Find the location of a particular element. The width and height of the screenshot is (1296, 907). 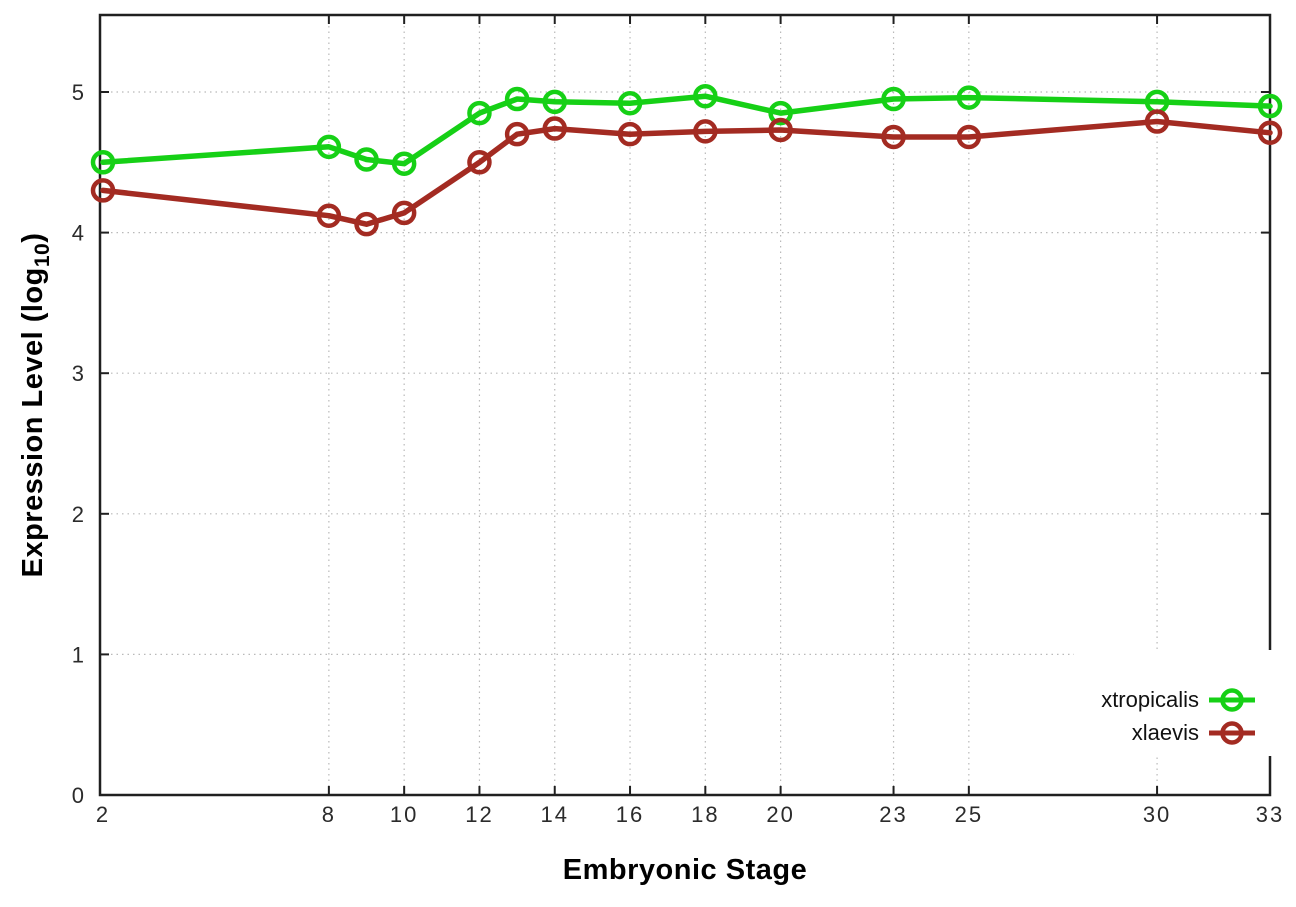

x-tick-label: 16 is located at coordinates (630, 814).